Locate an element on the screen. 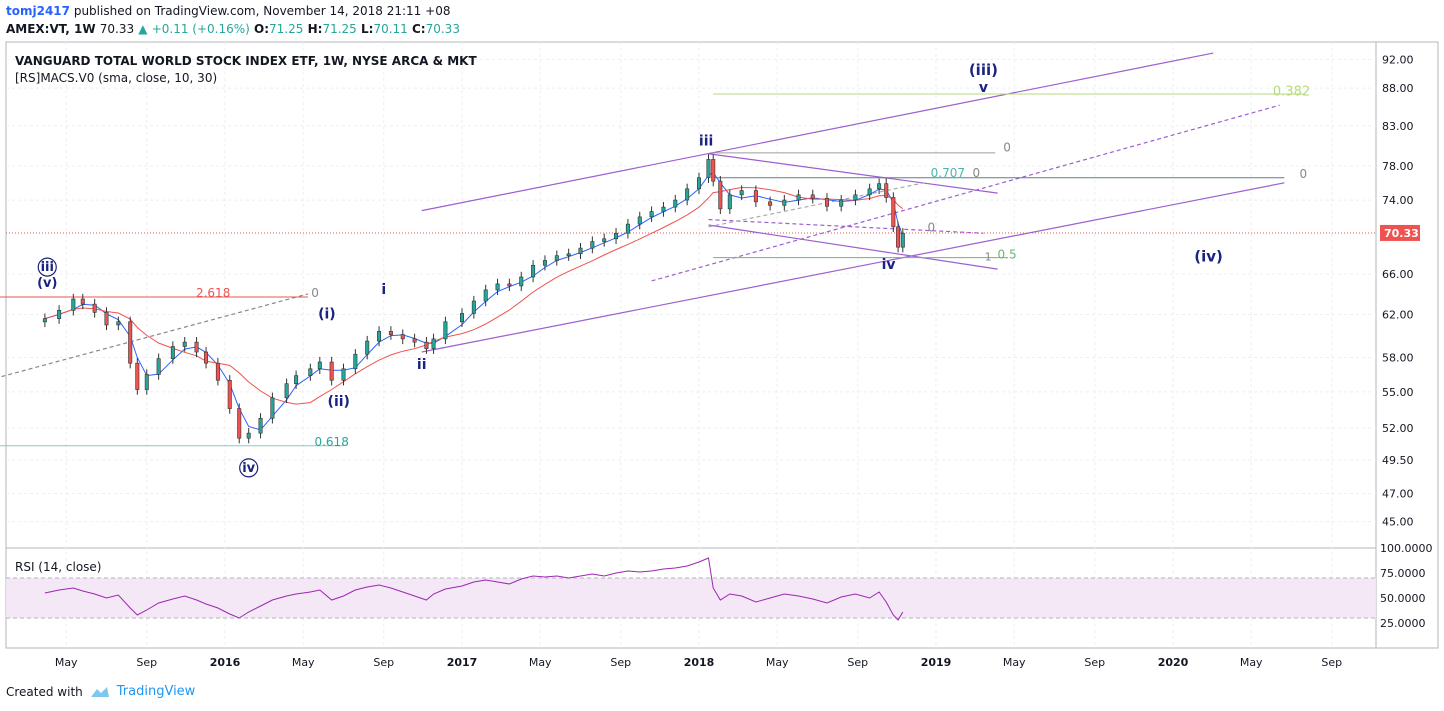  wave-label-circled-iii: iii is located at coordinates (47, 267).